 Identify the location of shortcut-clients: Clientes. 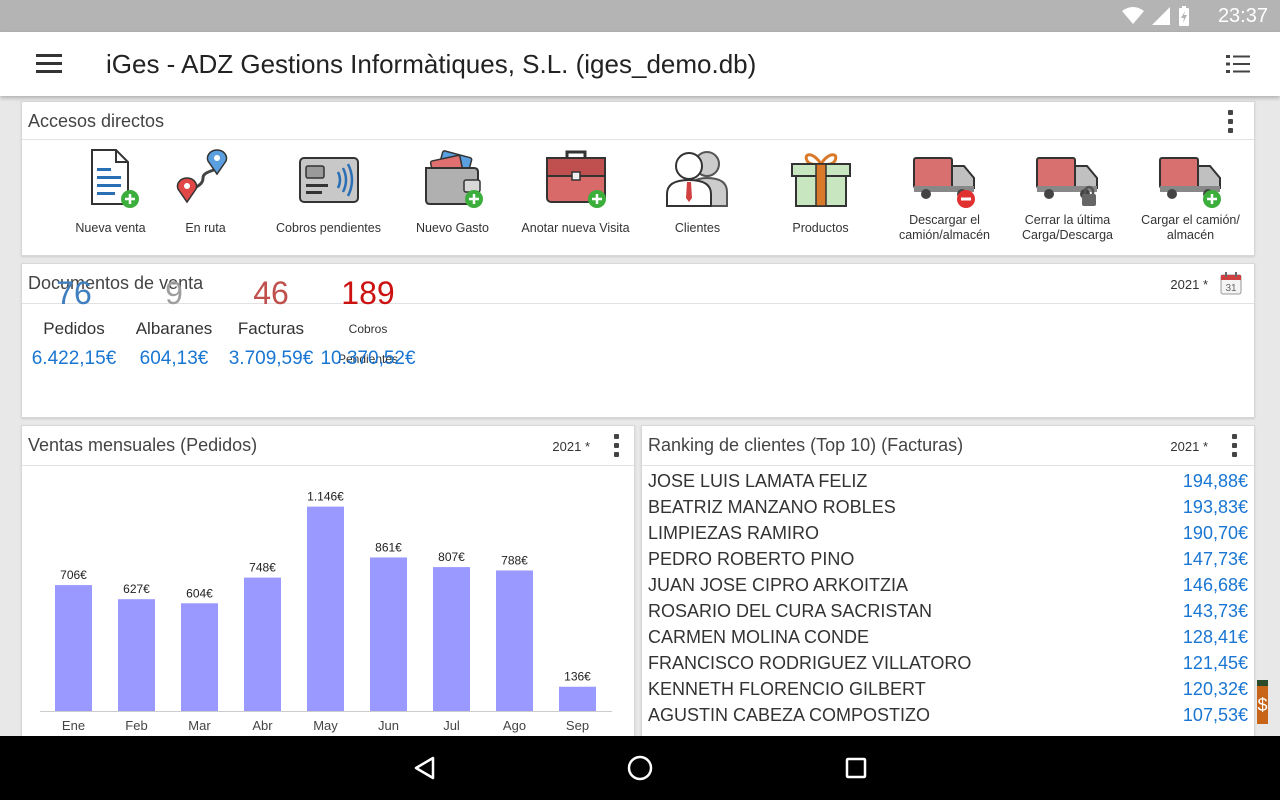
(697, 196).